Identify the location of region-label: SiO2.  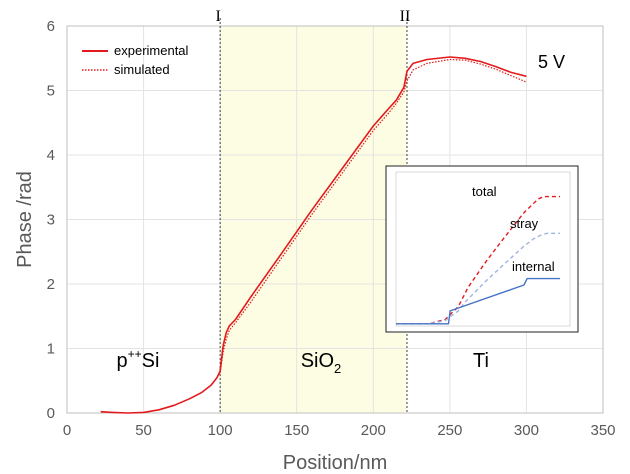
(321, 363).